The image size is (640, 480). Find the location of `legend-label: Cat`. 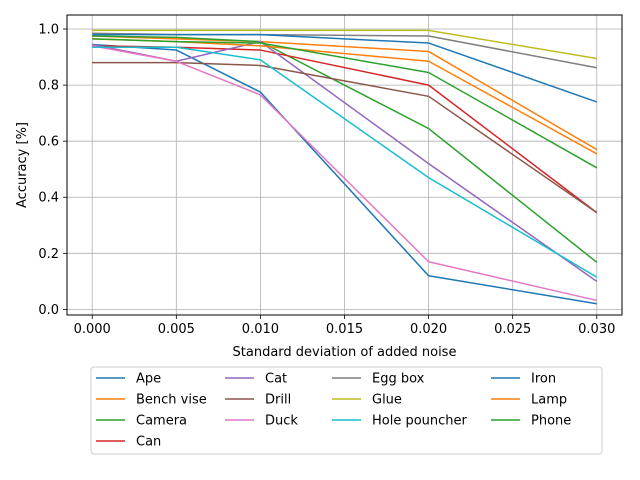

legend-label: Cat is located at coordinates (276, 379).